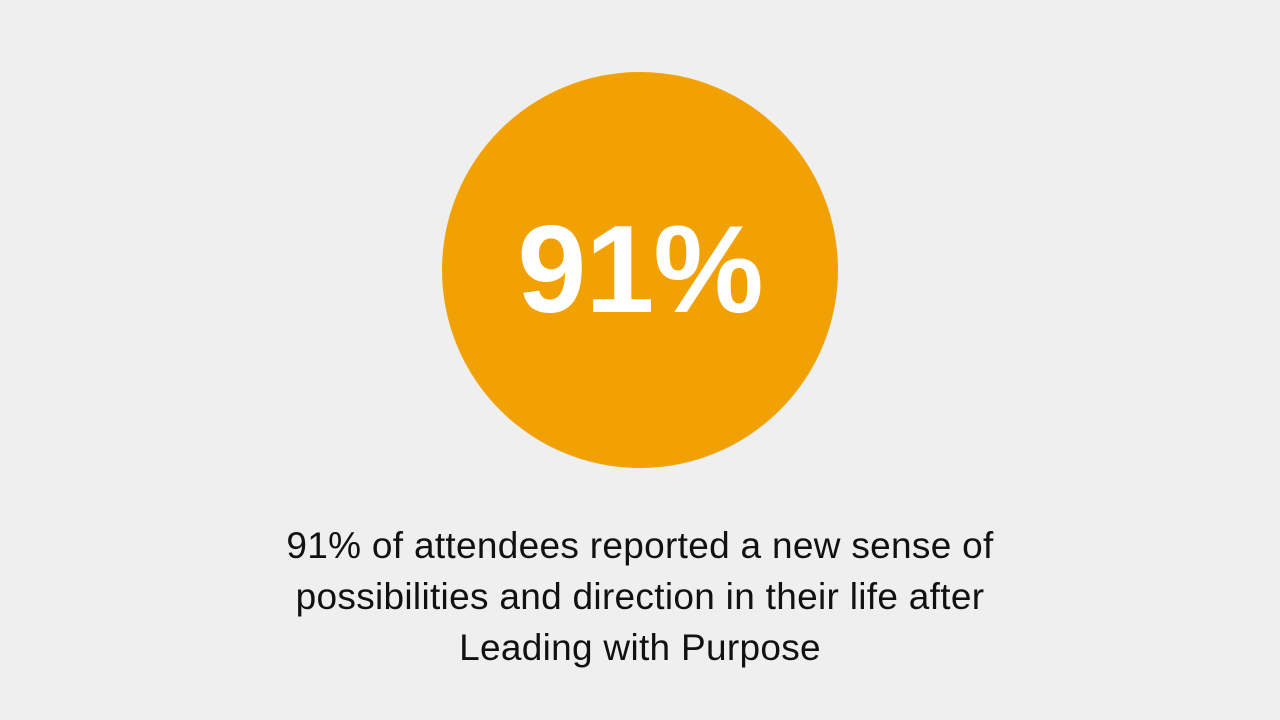 The width and height of the screenshot is (1280, 720). I want to click on caption-line-3: Leading with Purpose, so click(640, 647).